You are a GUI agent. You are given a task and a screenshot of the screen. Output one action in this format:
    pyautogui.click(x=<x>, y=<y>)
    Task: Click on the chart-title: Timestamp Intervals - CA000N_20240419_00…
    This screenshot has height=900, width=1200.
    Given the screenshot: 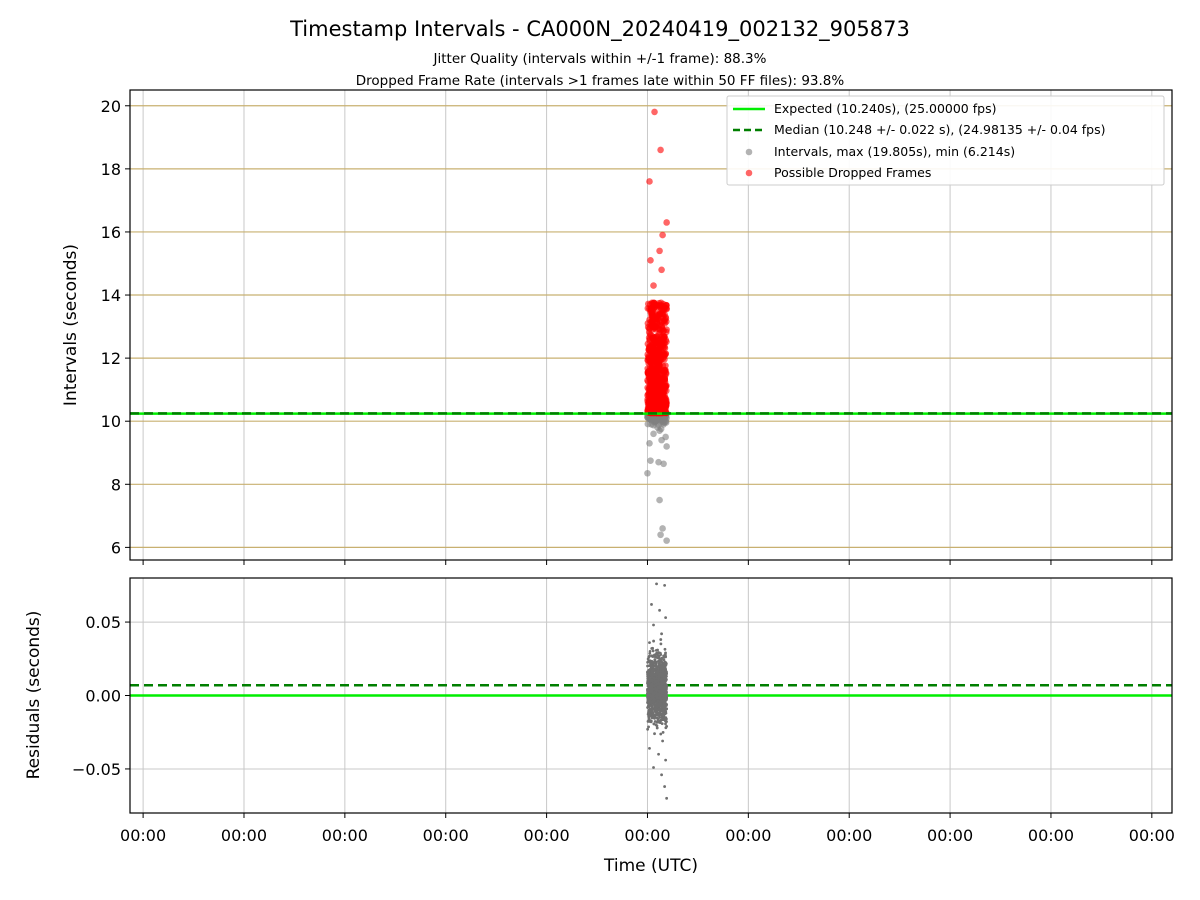 What is the action you would take?
    pyautogui.click(x=599, y=29)
    